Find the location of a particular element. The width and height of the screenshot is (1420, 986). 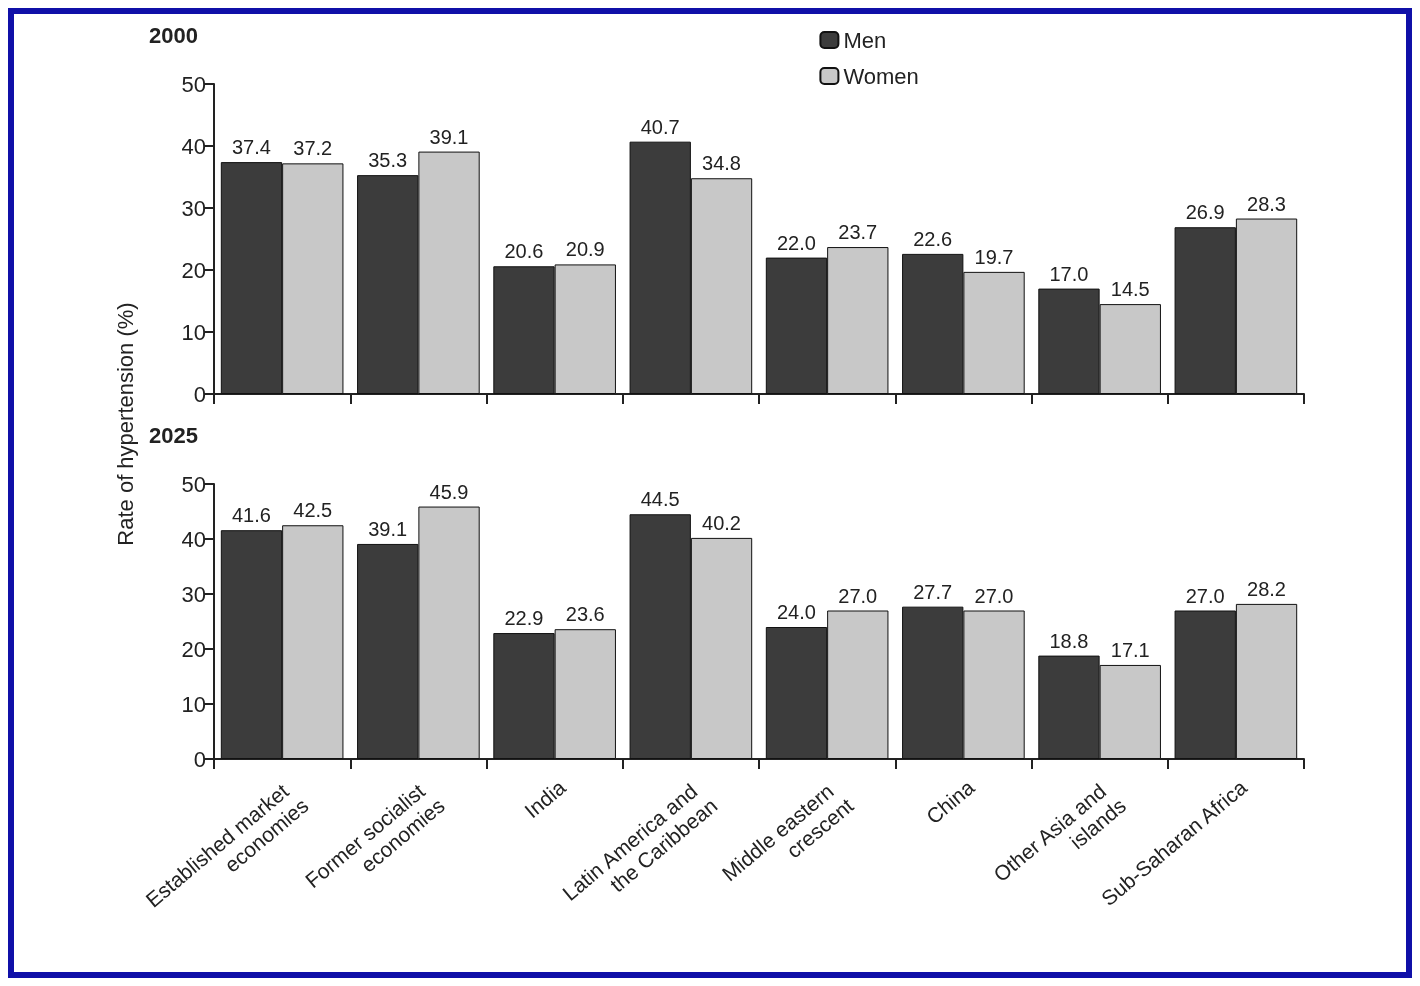

data-label: 18.8 is located at coordinates (1069, 640).